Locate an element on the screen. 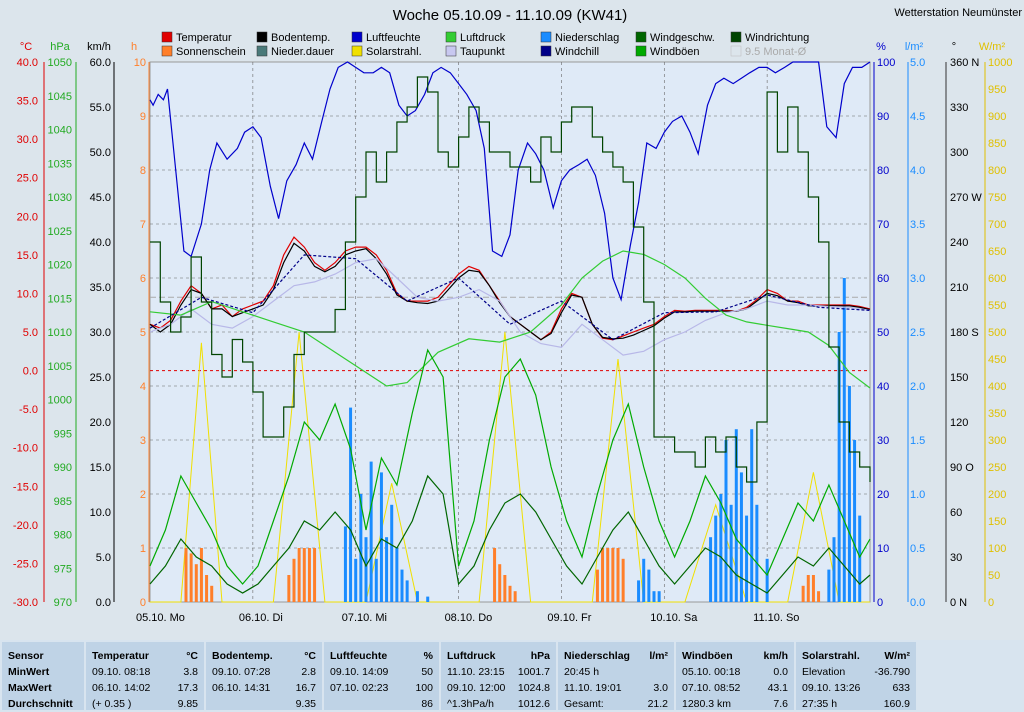 The image size is (1024, 712). stats-row: 06.10. 14:31 16.7 is located at coordinates (264, 688).